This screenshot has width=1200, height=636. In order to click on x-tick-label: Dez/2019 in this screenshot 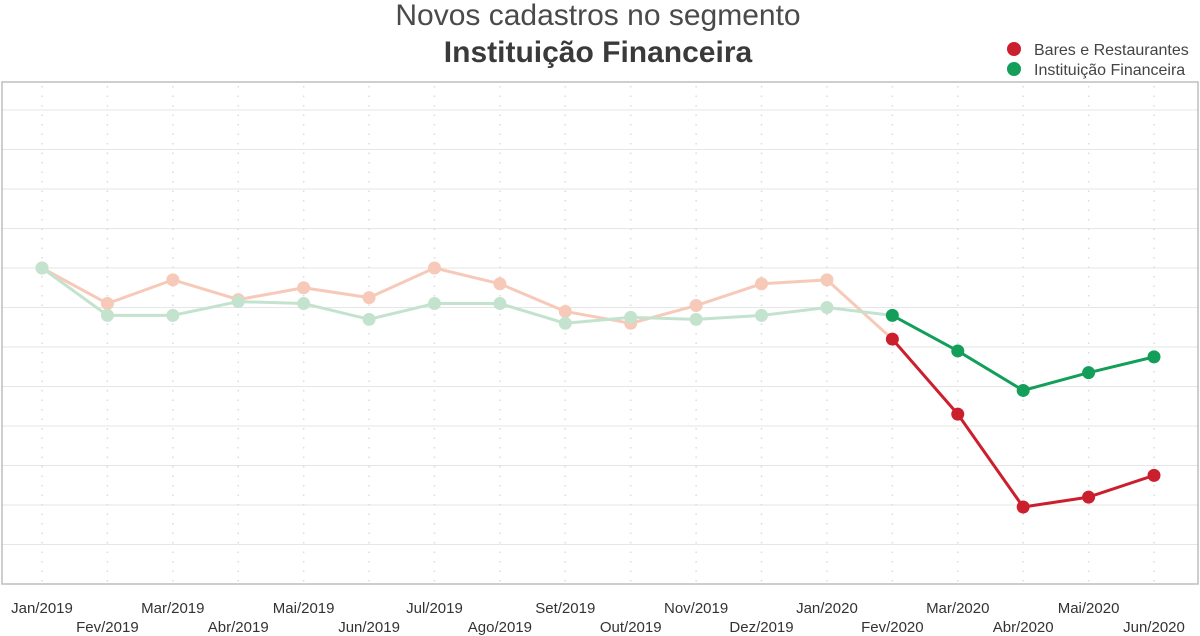, I will do `click(761, 627)`.